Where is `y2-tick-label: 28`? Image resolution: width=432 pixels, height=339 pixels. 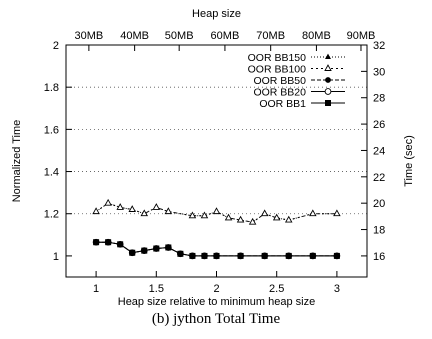 y2-tick-label: 28 is located at coordinates (379, 99).